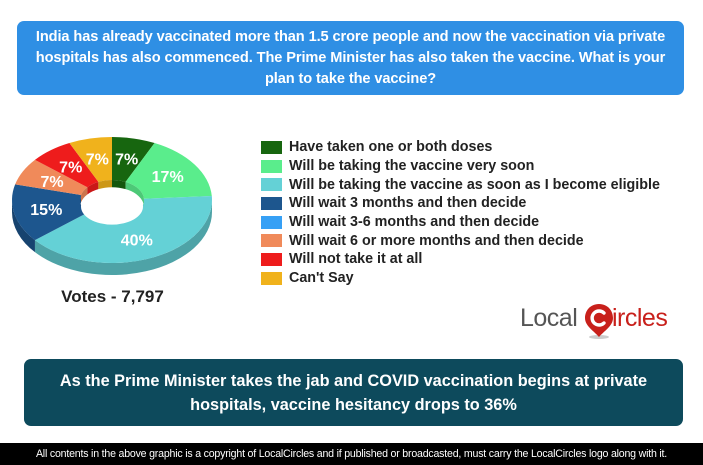 The height and width of the screenshot is (465, 703). I want to click on slice-label: 15%, so click(46, 210).